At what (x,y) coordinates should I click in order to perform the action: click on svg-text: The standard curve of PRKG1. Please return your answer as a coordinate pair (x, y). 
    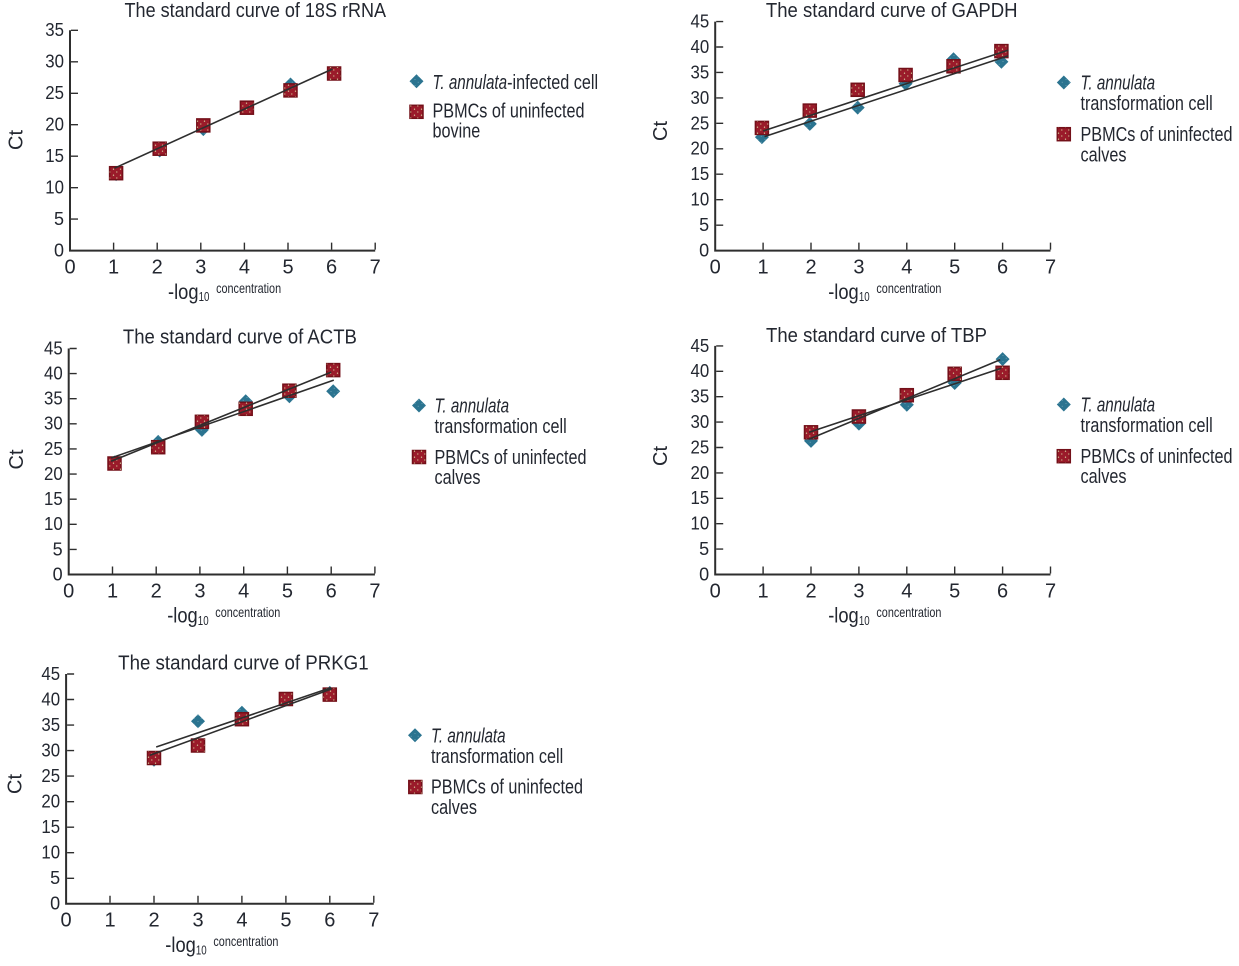
    Looking at the image, I should click on (243, 664).